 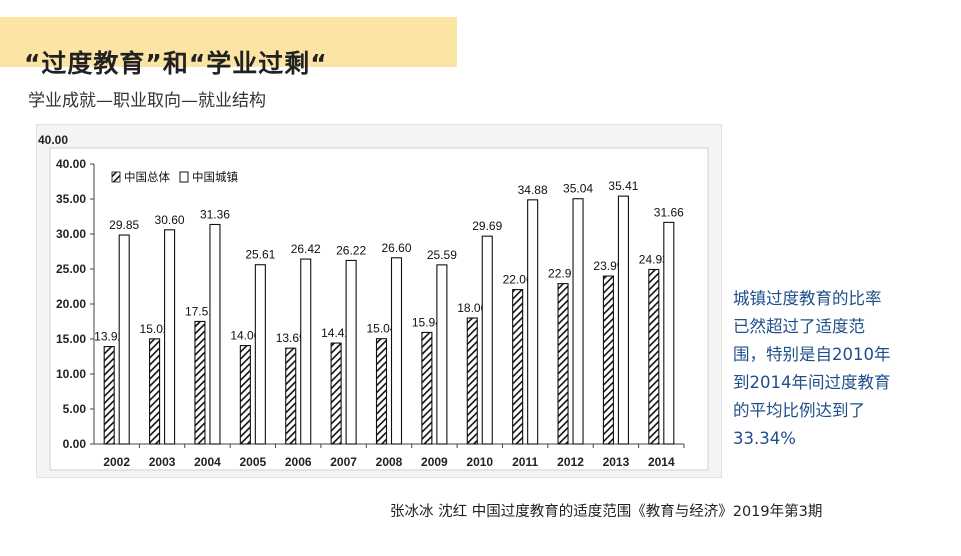 What do you see at coordinates (525, 462) in the screenshot?
I see `x-tick-label: 2011` at bounding box center [525, 462].